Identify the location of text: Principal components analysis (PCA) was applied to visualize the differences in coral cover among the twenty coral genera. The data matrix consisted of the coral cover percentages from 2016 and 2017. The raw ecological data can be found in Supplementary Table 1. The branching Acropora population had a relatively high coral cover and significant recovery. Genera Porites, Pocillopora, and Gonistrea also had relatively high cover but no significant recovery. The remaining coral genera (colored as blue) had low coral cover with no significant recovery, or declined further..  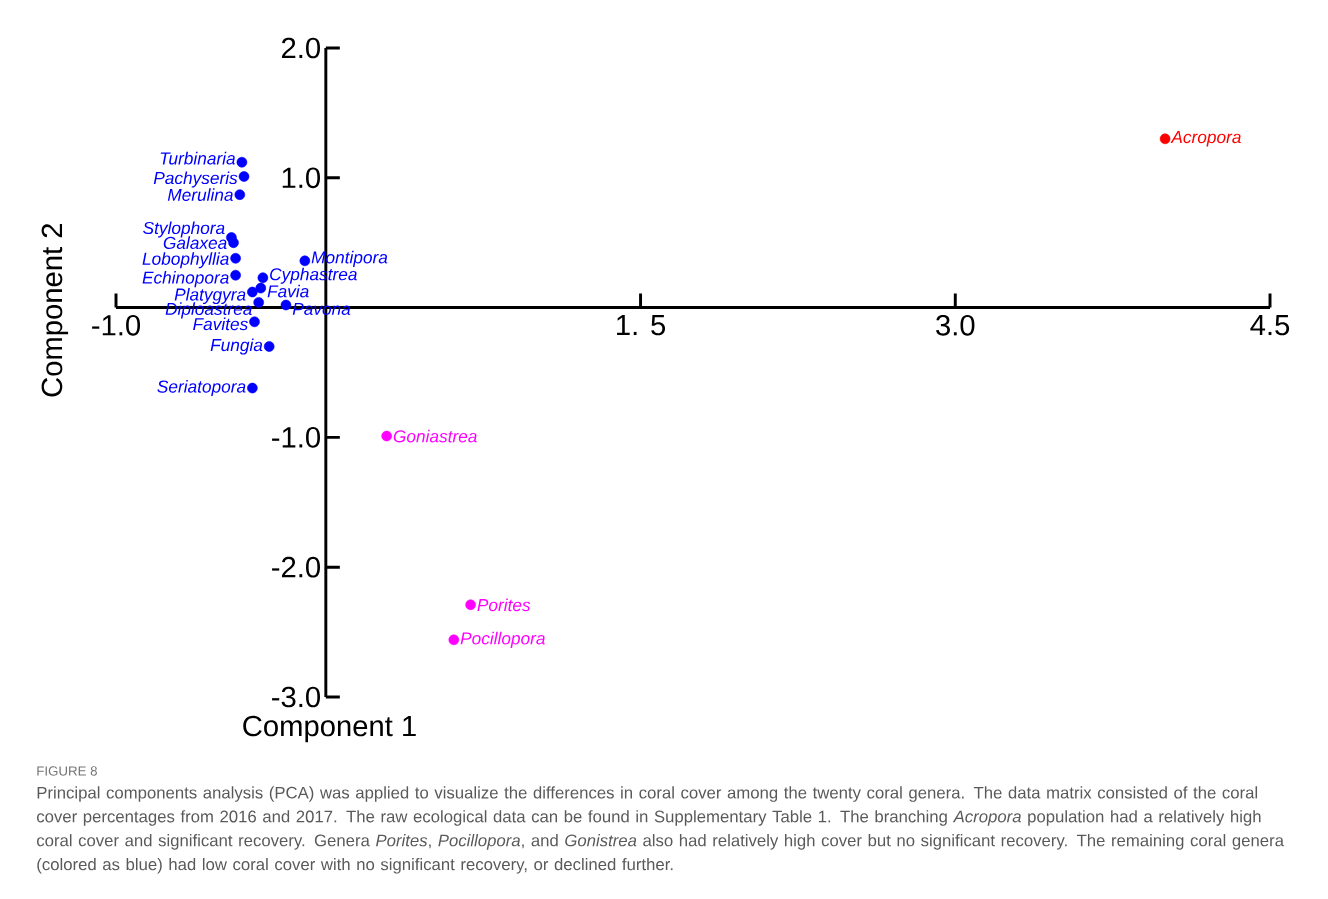
(660, 830).